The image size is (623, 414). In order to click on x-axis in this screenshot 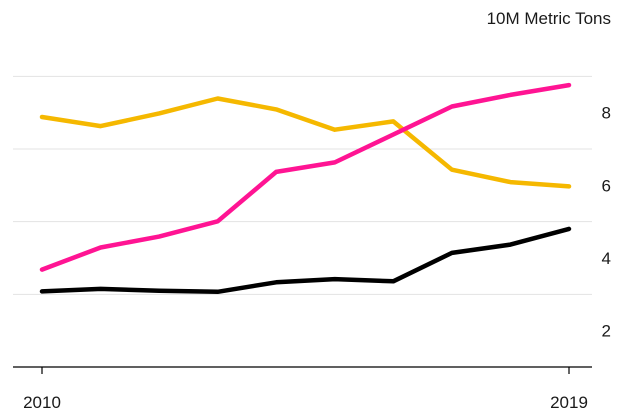, I will do `click(302, 370)`.